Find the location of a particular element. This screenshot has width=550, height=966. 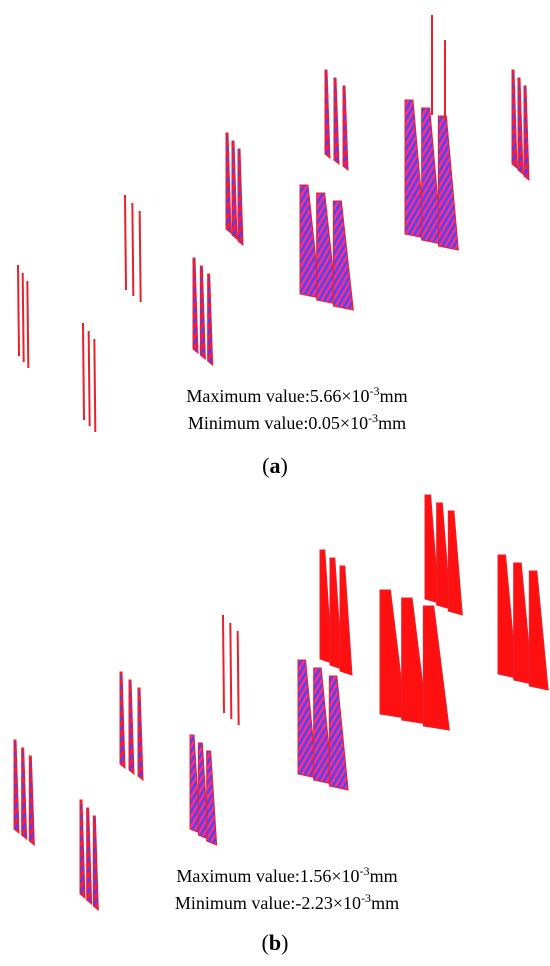

label: b is located at coordinates (275, 942).